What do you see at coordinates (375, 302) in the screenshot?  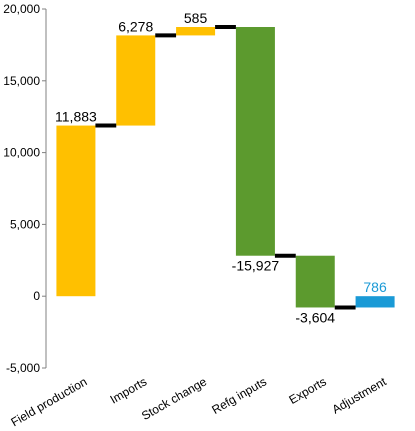 I see `bar-adjustment` at bounding box center [375, 302].